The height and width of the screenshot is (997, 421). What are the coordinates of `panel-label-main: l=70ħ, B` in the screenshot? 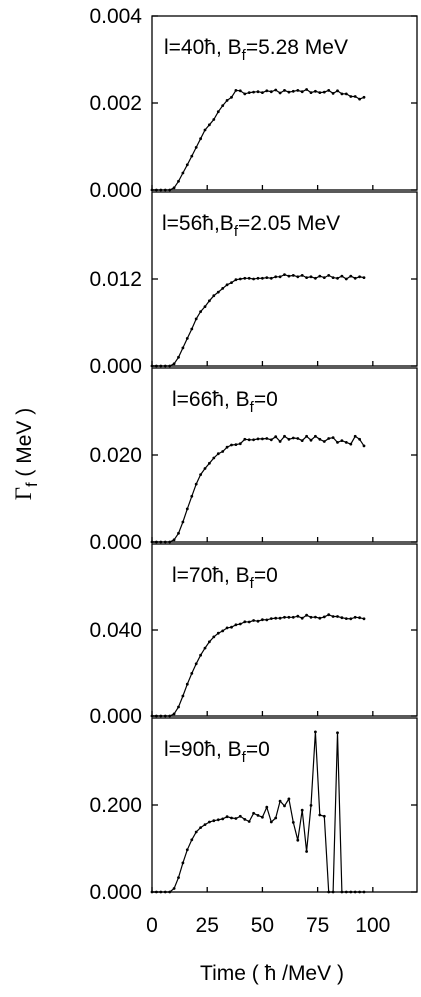 It's located at (211, 575).